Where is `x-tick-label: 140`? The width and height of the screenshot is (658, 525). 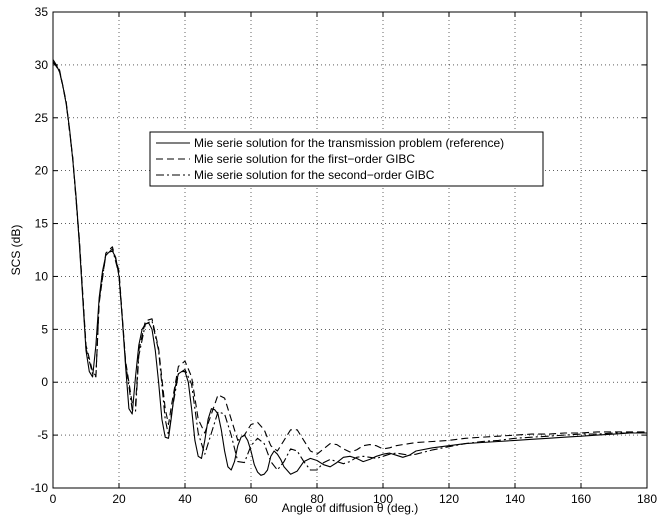 x-tick-label: 140 is located at coordinates (515, 499).